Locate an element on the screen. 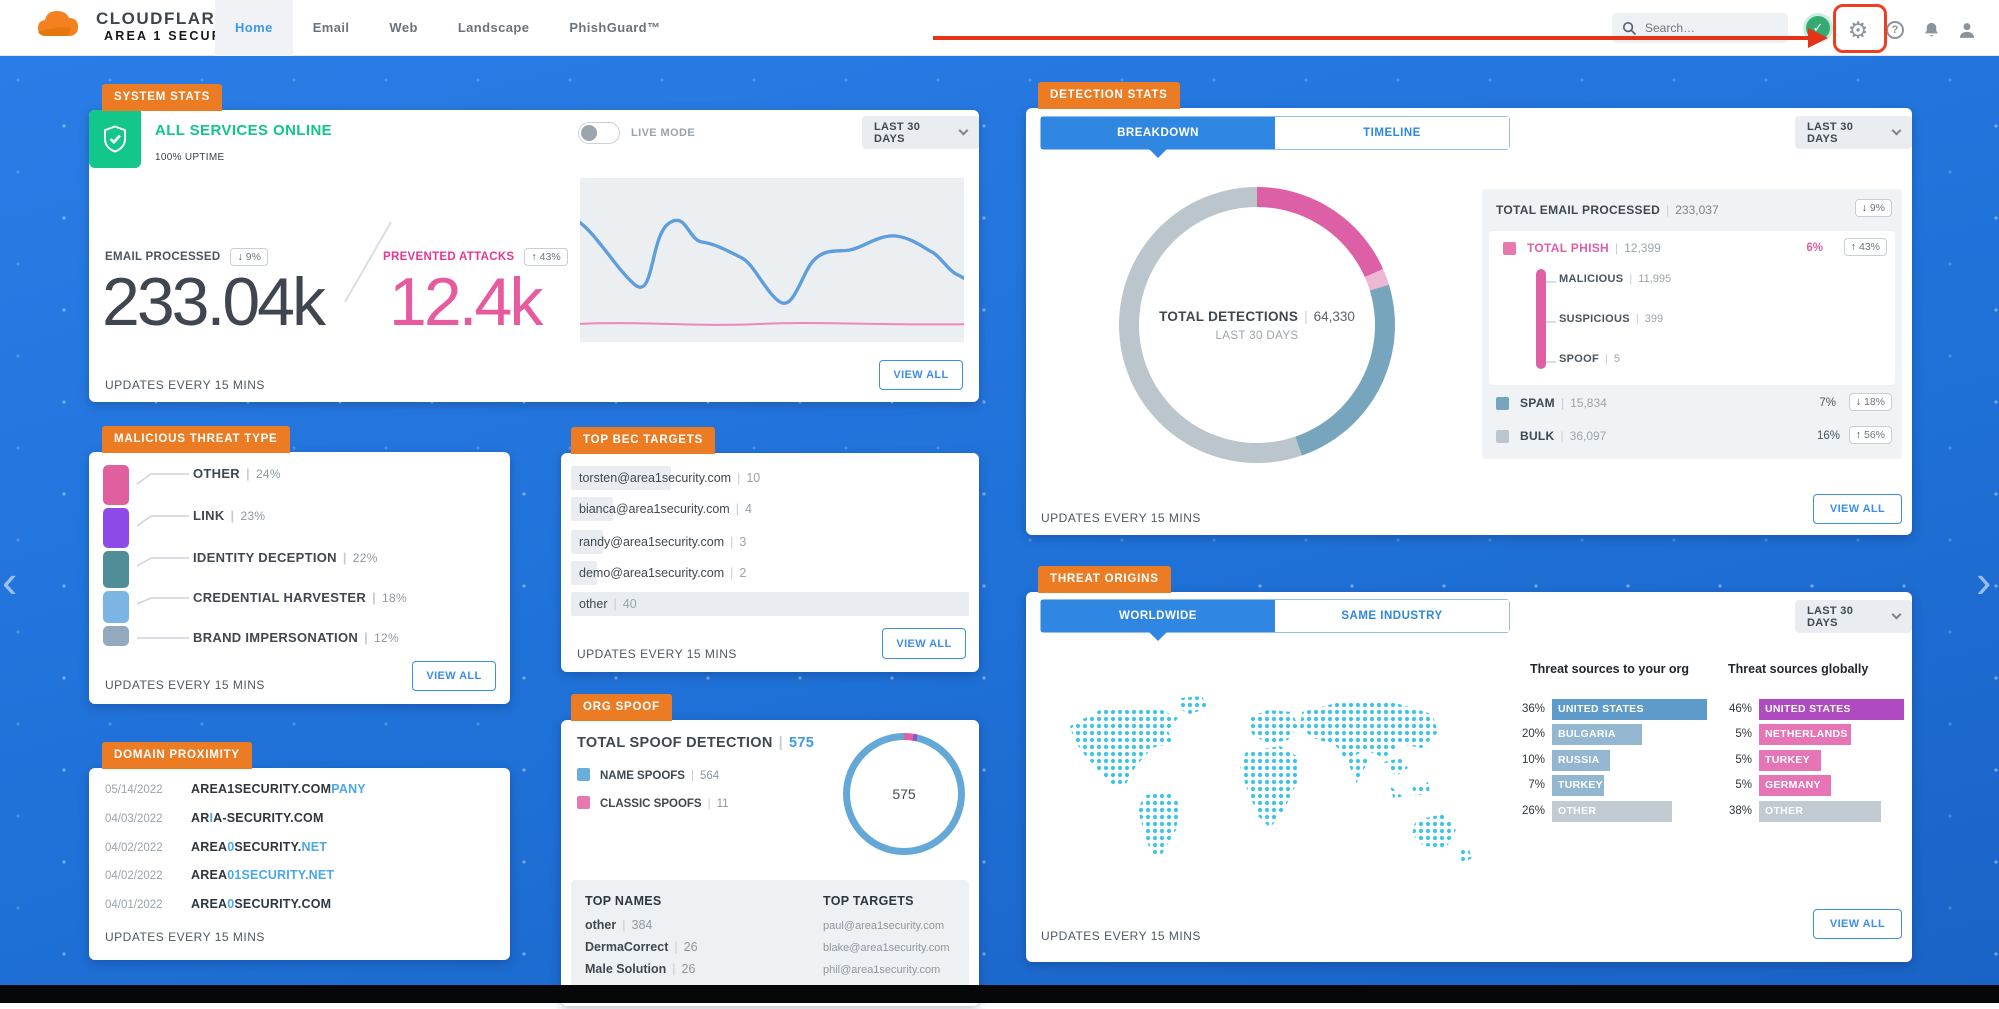 The width and height of the screenshot is (1999, 1009). spoof-total: 575 is located at coordinates (801, 743).